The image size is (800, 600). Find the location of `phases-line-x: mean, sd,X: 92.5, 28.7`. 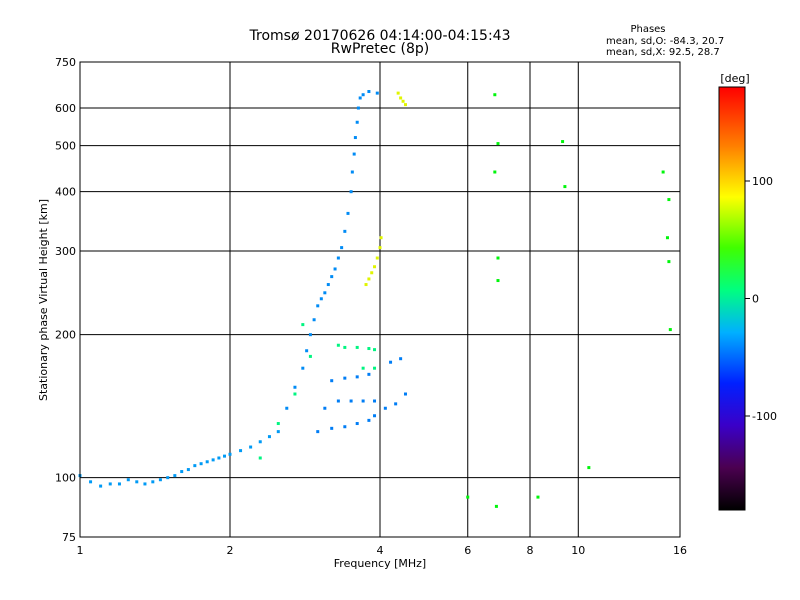

phases-line-x: mean, sd,X: 92.5, 28.7 is located at coordinates (663, 52).